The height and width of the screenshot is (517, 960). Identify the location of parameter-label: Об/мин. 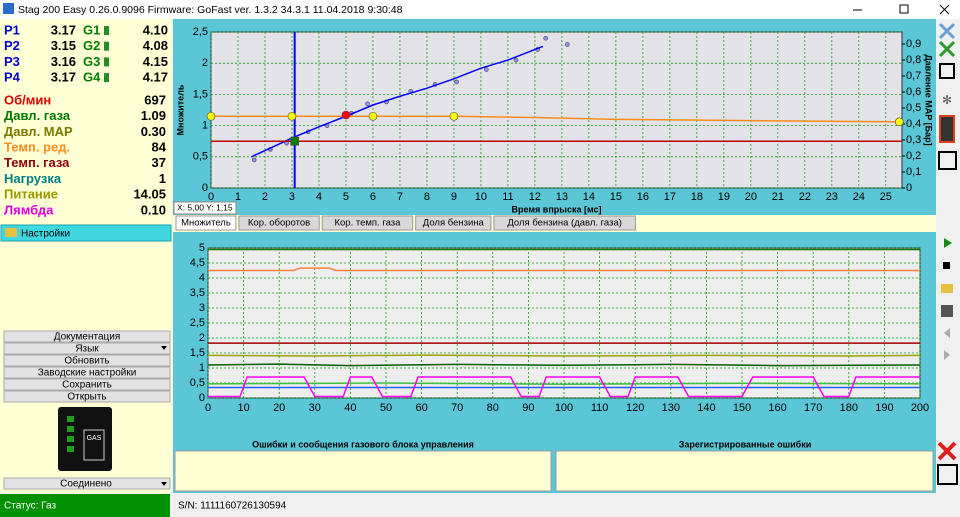
(27, 99).